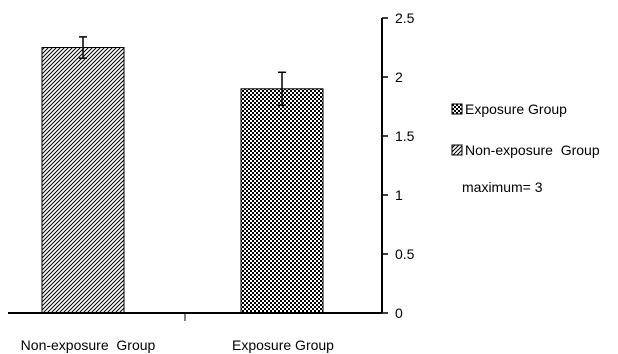  Describe the element at coordinates (502, 187) in the screenshot. I see `annotation-maximum: maximum= 3` at that location.